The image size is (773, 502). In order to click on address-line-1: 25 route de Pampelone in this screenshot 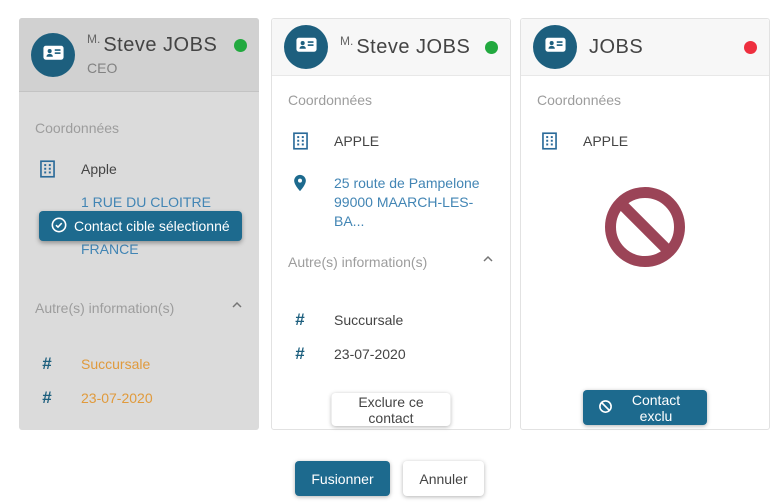, I will do `click(407, 183)`.